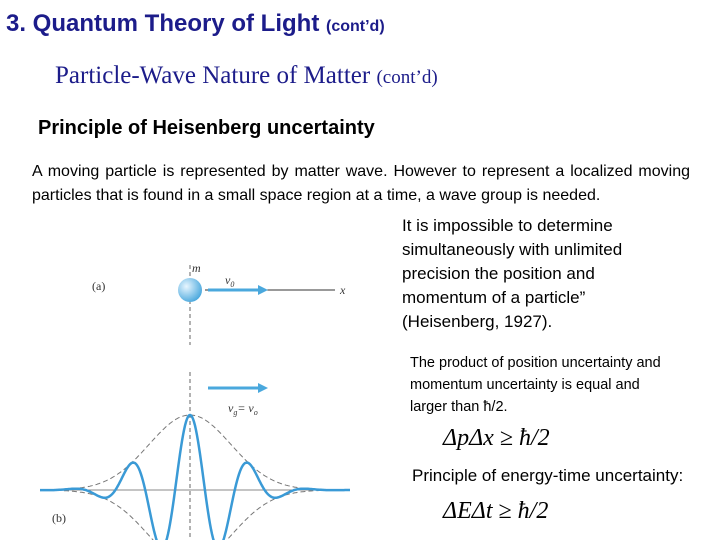 The height and width of the screenshot is (540, 720). Describe the element at coordinates (232, 284) in the screenshot. I see `label: 0` at that location.